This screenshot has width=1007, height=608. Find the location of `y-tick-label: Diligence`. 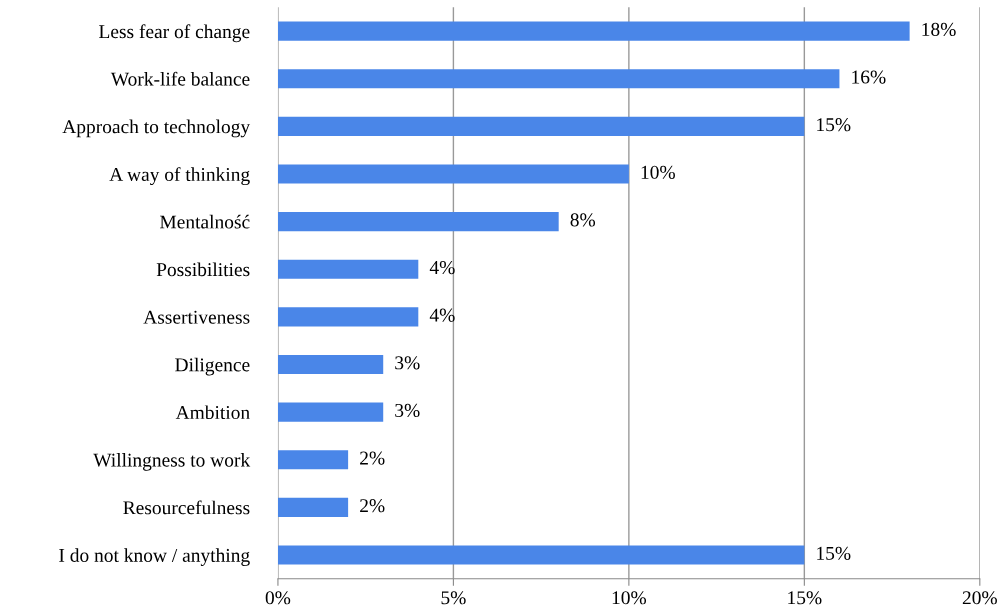

y-tick-label: Diligence is located at coordinates (212, 366).